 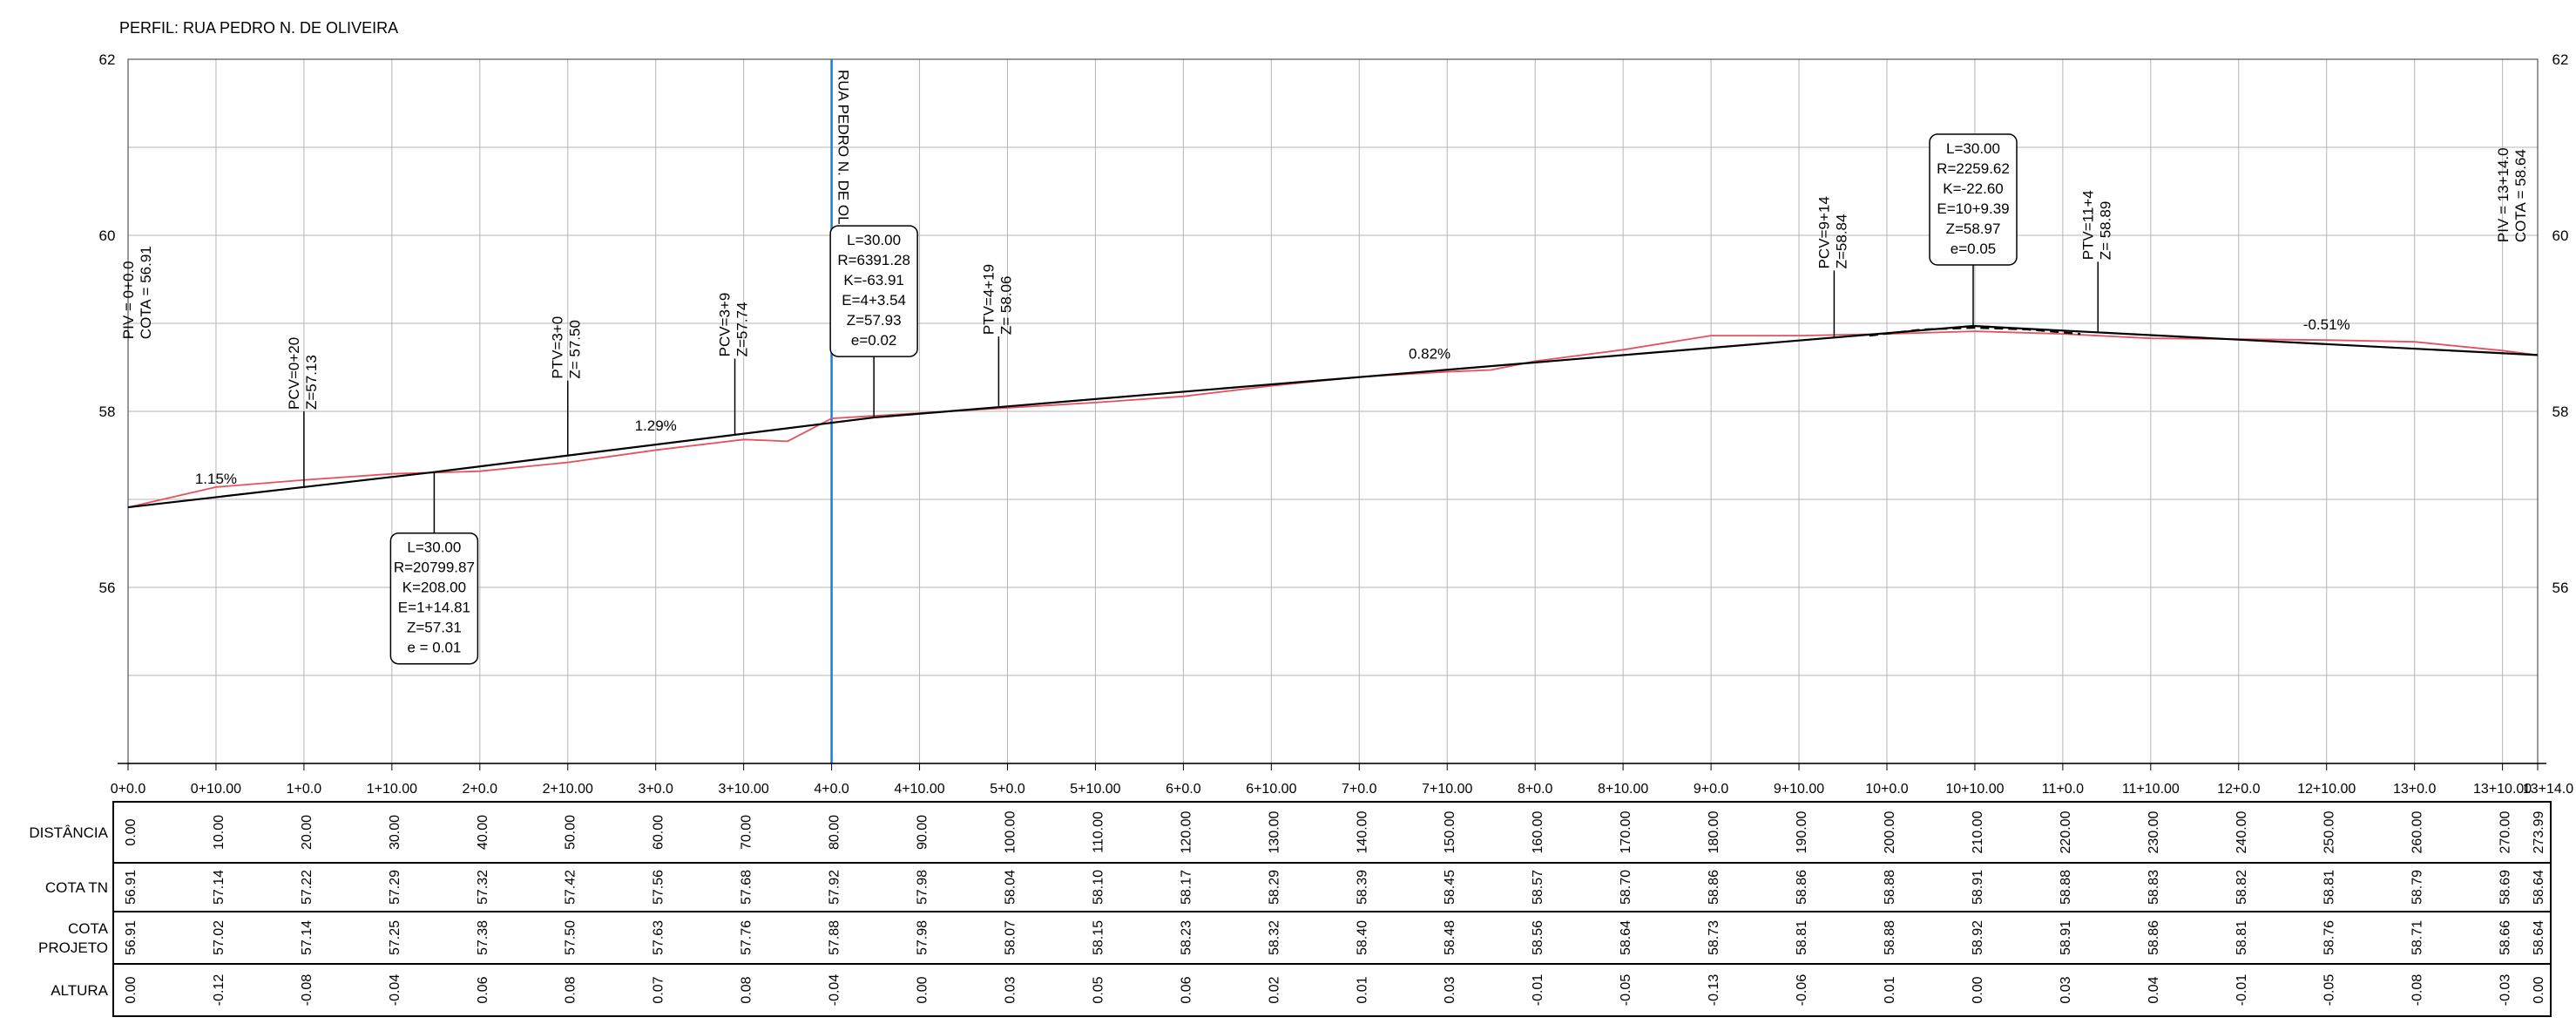 What do you see at coordinates (2154, 832) in the screenshot?
I see `table-cell: 230.00` at bounding box center [2154, 832].